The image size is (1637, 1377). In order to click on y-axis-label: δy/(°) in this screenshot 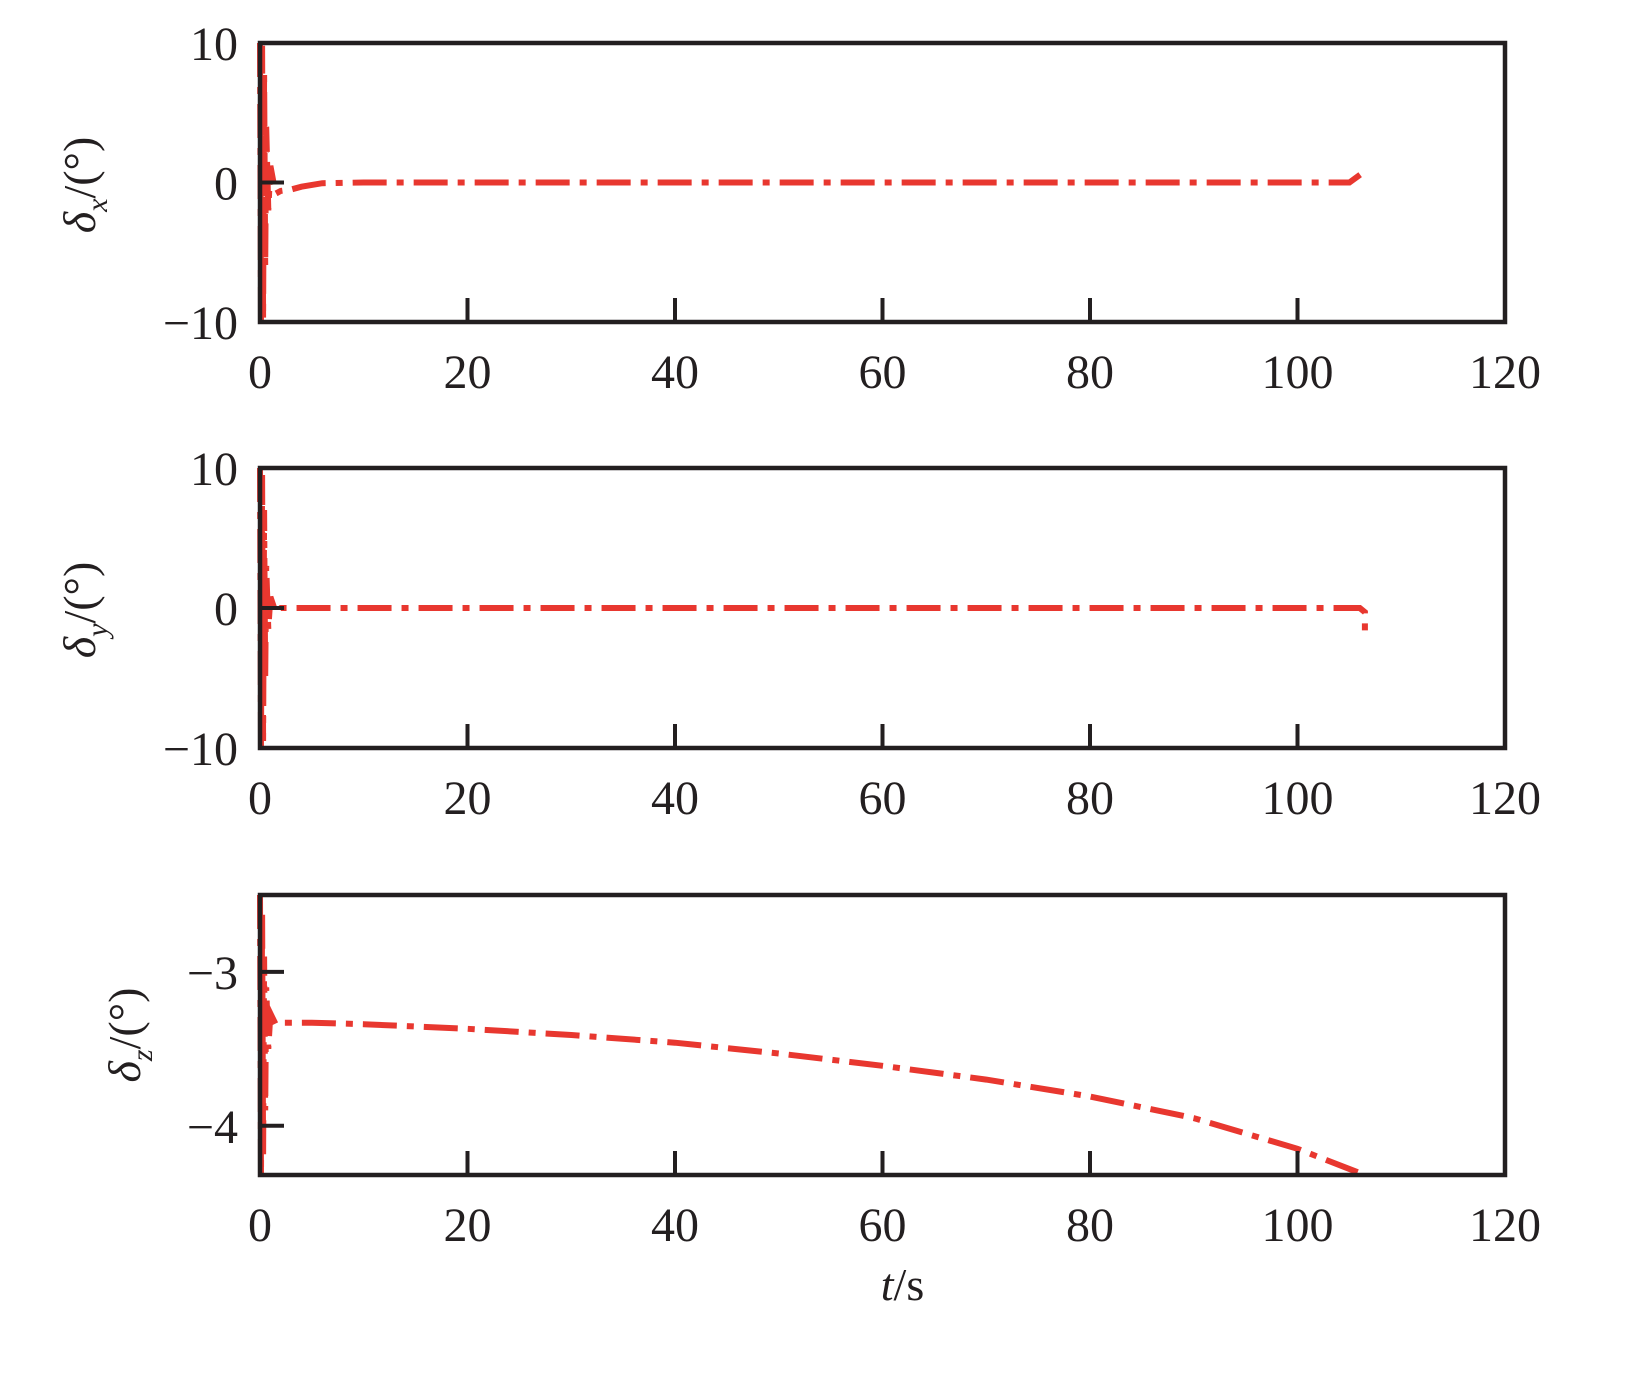, I will do `click(84, 610)`.